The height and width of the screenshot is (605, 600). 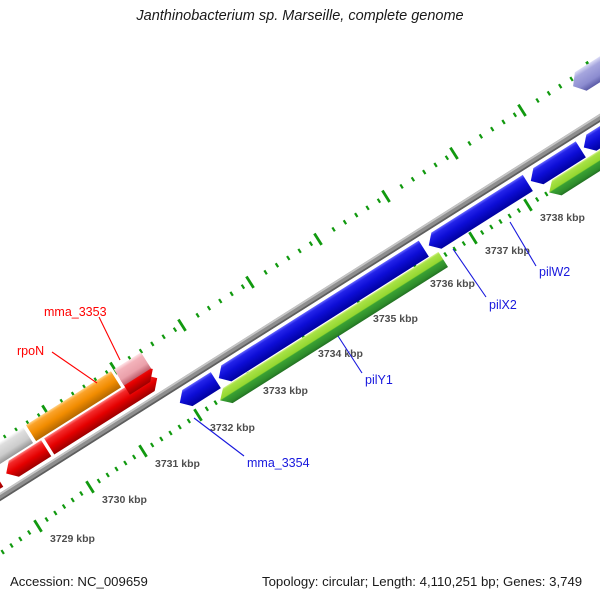 What do you see at coordinates (79, 581) in the screenshot?
I see `accession-text: Accession: NC_009659` at bounding box center [79, 581].